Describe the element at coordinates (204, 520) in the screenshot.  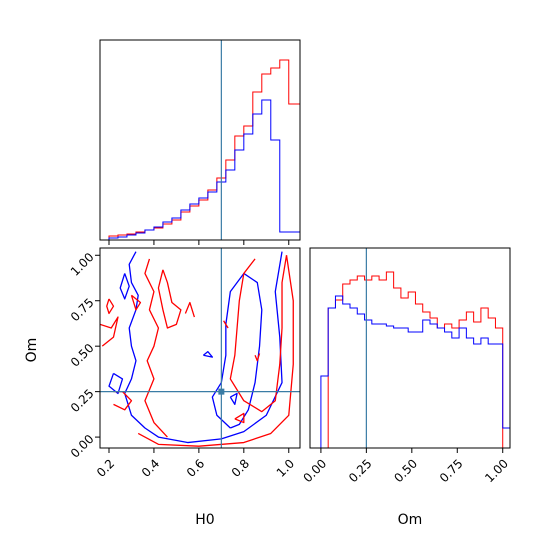
I see `x-axis-label-h0: H0` at that location.